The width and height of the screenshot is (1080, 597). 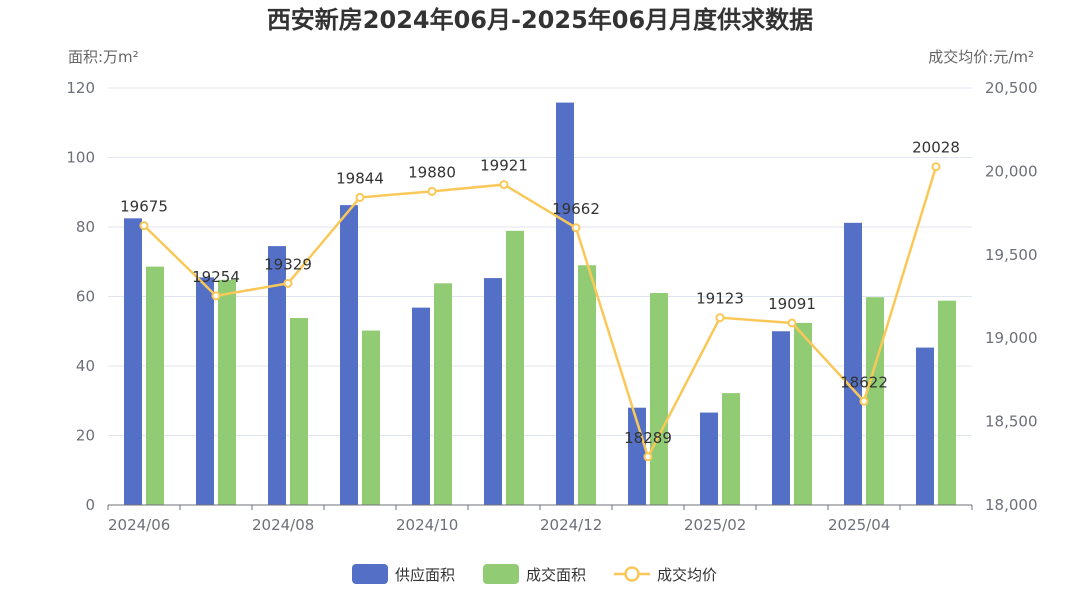 What do you see at coordinates (648, 438) in the screenshot?
I see `price-data-label: 18289` at bounding box center [648, 438].